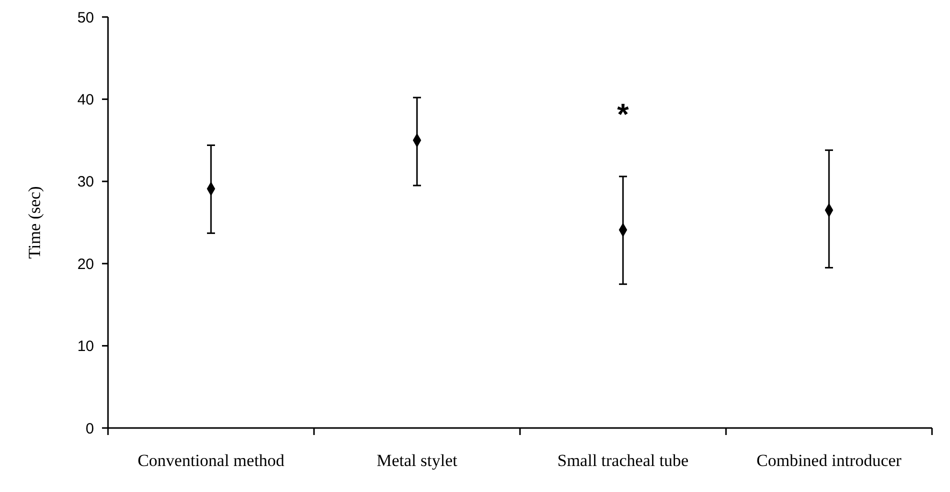 The width and height of the screenshot is (950, 492). I want to click on x-tick-label: Small tracheal tube, so click(623, 460).